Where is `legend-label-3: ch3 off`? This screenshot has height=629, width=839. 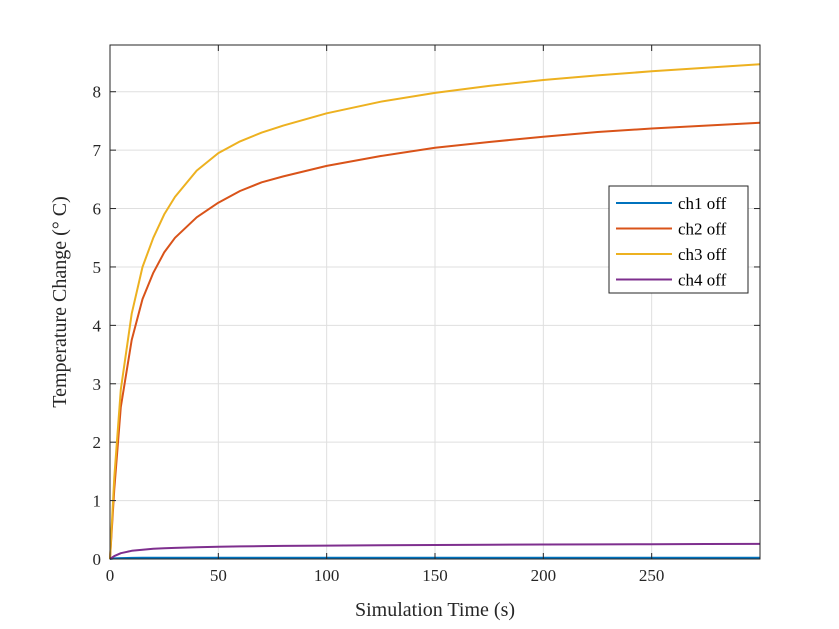 legend-label-3: ch3 off is located at coordinates (702, 254).